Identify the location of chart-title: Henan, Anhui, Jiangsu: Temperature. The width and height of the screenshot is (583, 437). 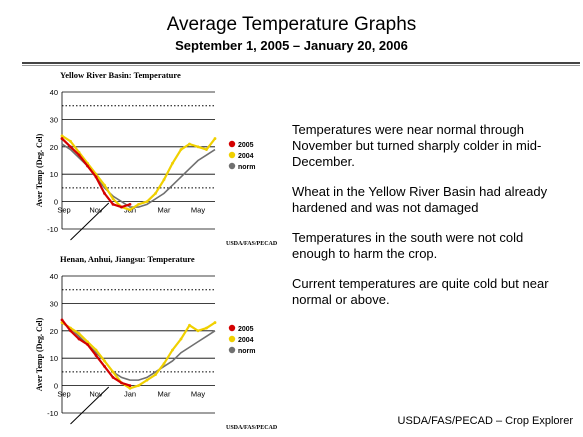
(127, 259).